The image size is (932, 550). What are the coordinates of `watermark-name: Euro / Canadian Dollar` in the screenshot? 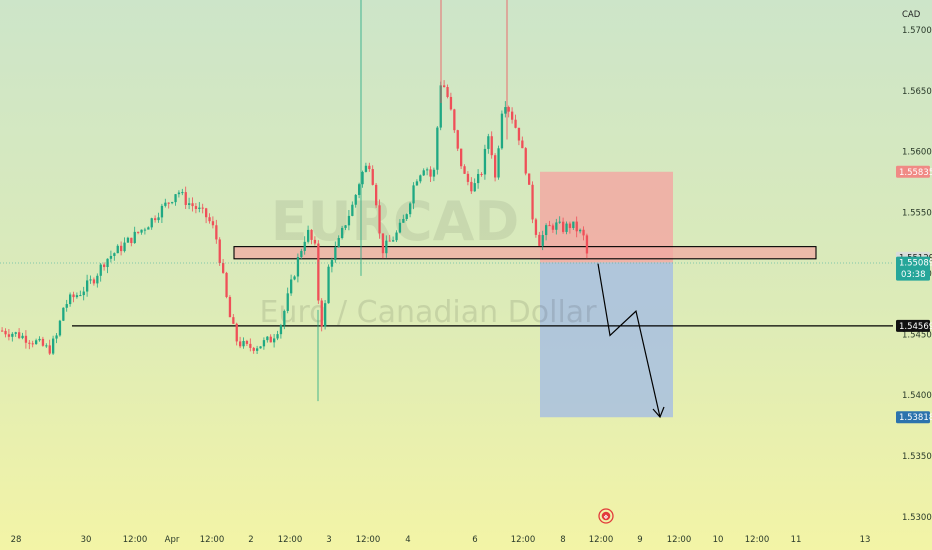 It's located at (428, 312).